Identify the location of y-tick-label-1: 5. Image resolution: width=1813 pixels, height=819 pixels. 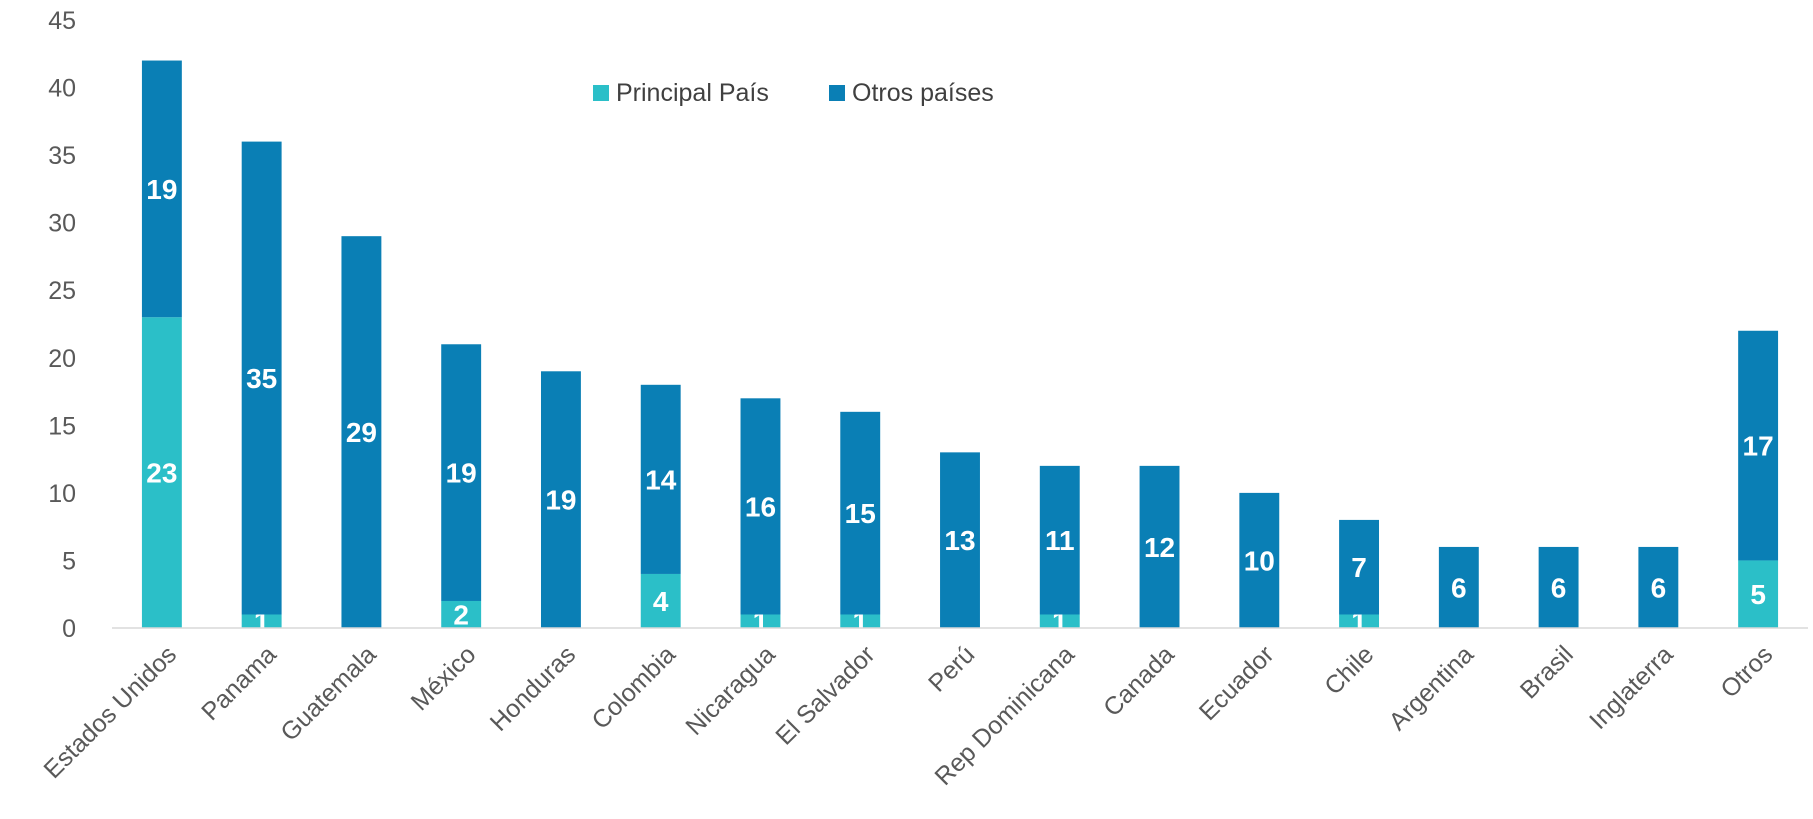
(69, 561).